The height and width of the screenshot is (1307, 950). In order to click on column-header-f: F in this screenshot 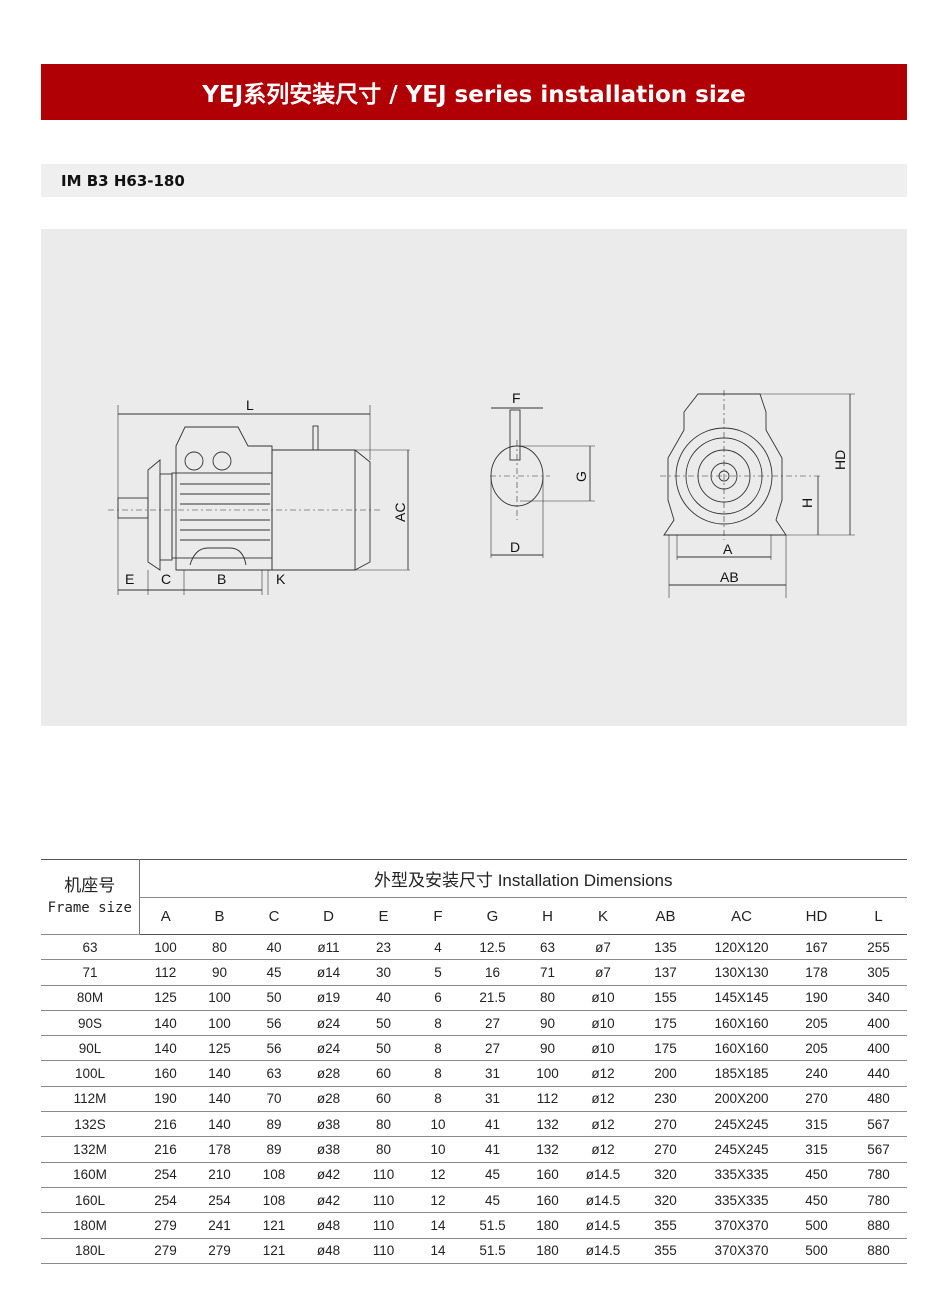, I will do `click(438, 916)`.